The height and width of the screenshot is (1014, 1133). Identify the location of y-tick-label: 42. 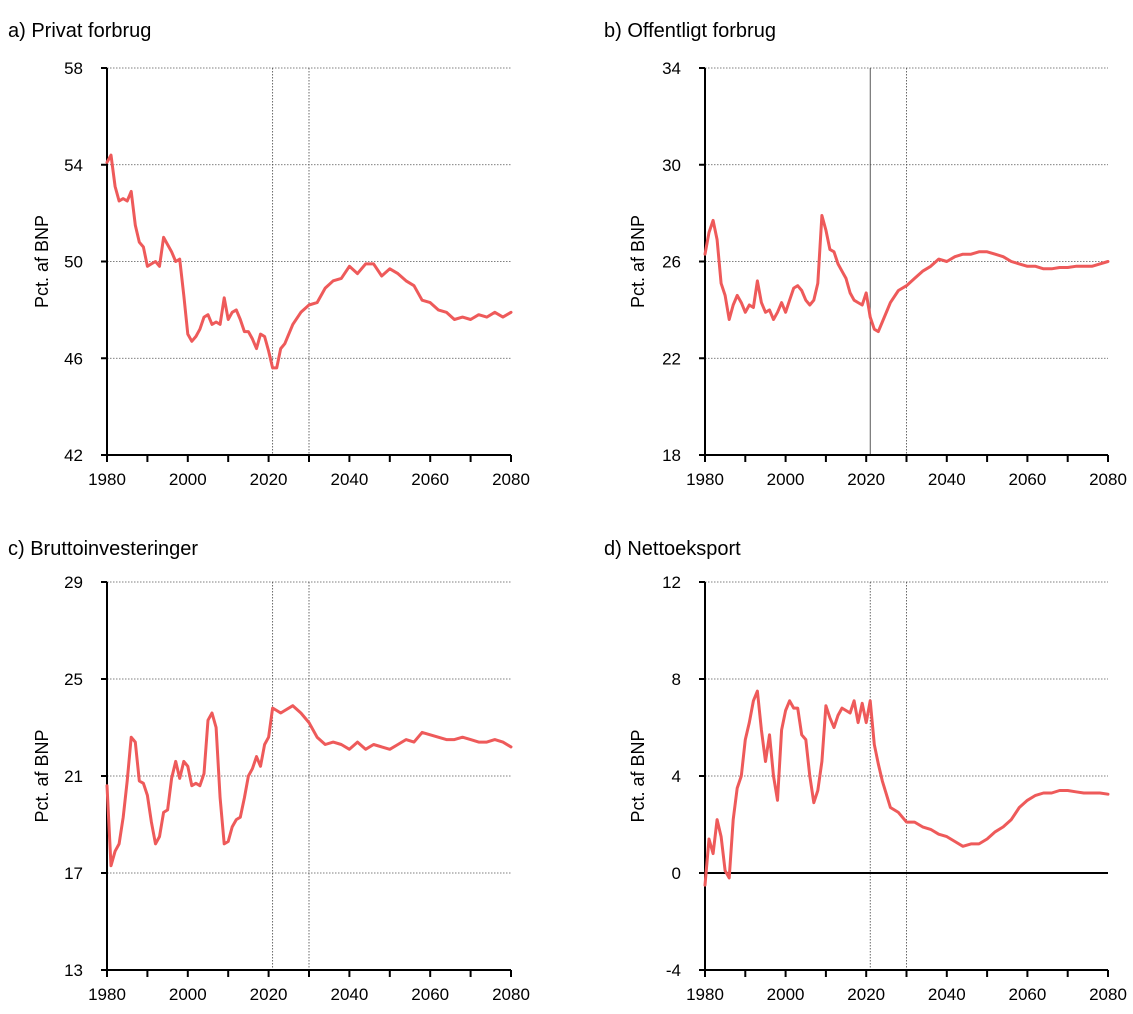
(73, 455).